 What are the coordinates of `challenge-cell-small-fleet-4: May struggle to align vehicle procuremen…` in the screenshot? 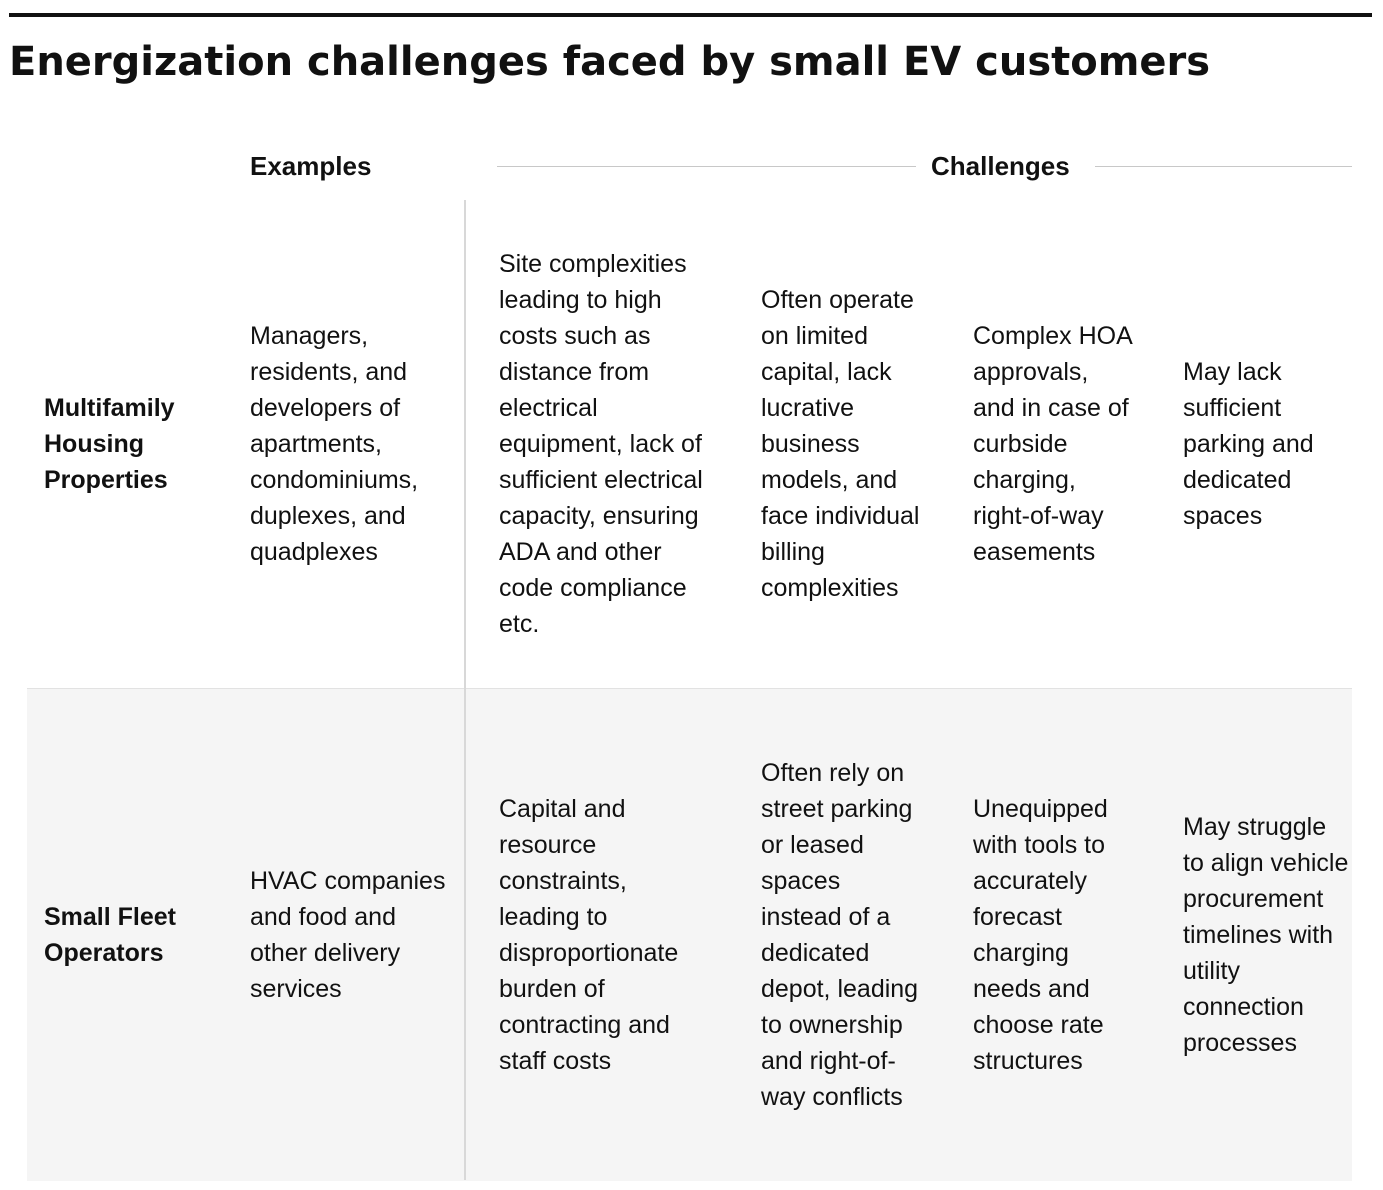 It's located at (1266, 935).